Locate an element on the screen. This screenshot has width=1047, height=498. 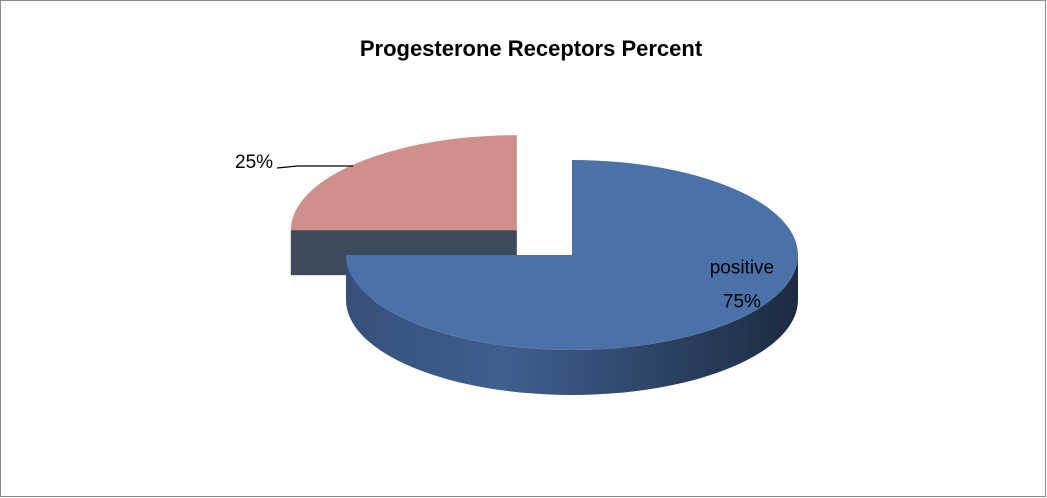
slice-value-label: 25% is located at coordinates (254, 162).